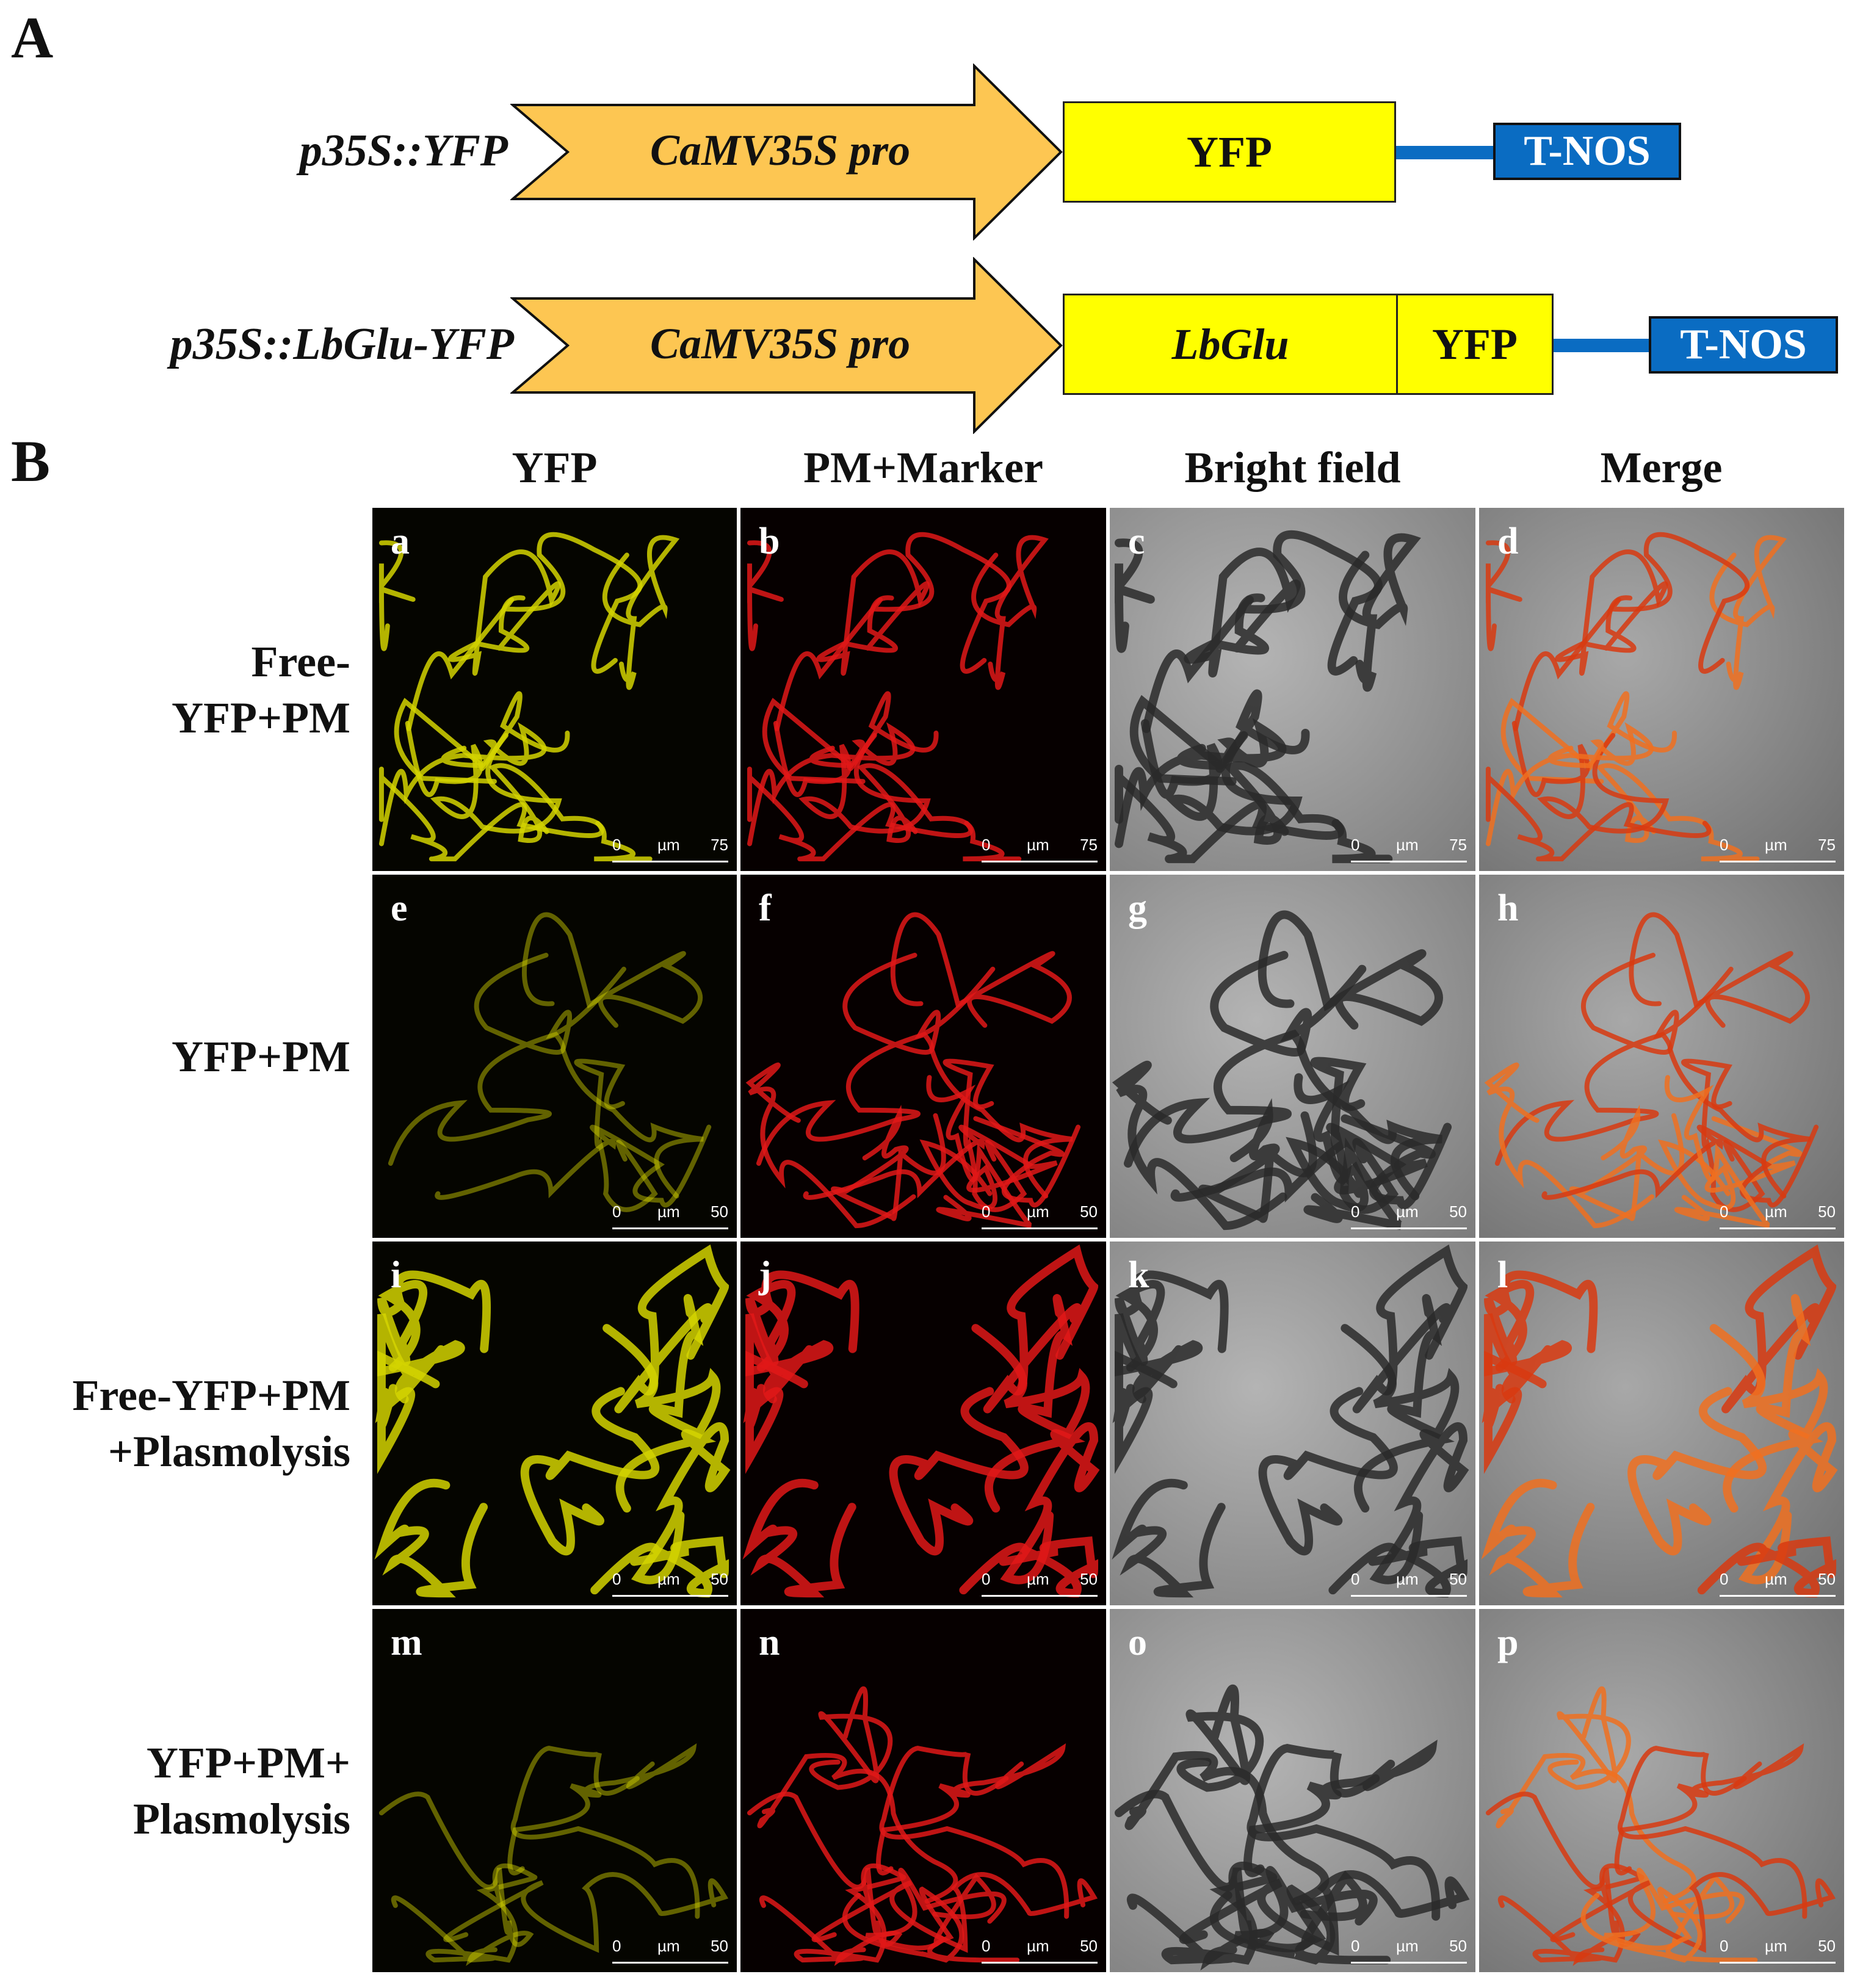 This screenshot has width=1860, height=1988. Describe the element at coordinates (765, 1275) in the screenshot. I see `panel-letter: j` at that location.